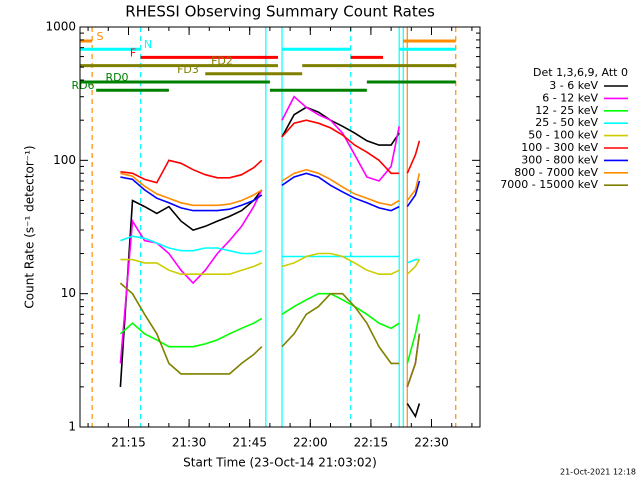 Image resolution: width=640 pixels, height=480 pixels. I want to click on x-tick-label: 21:30, so click(189, 443).